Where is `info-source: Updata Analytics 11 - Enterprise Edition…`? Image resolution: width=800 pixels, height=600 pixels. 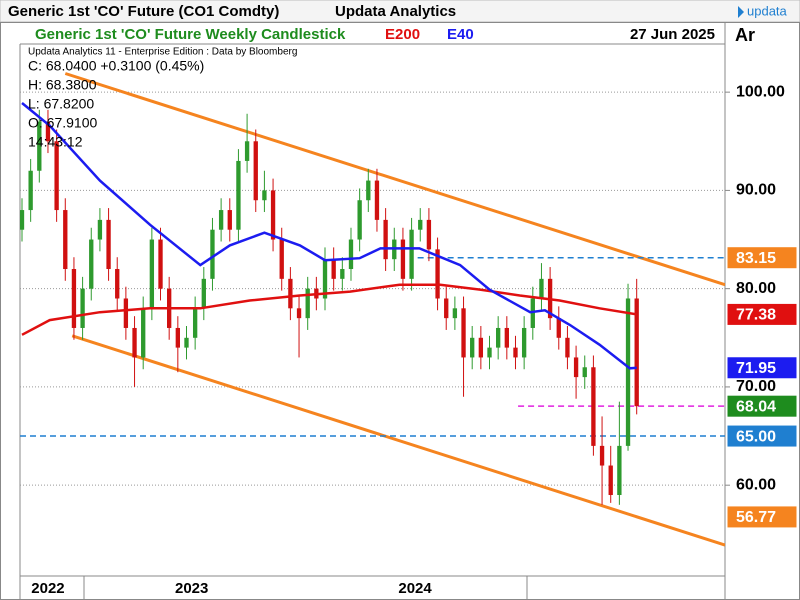 info-source: Updata Analytics 11 - Enterprise Edition… is located at coordinates (162, 52).